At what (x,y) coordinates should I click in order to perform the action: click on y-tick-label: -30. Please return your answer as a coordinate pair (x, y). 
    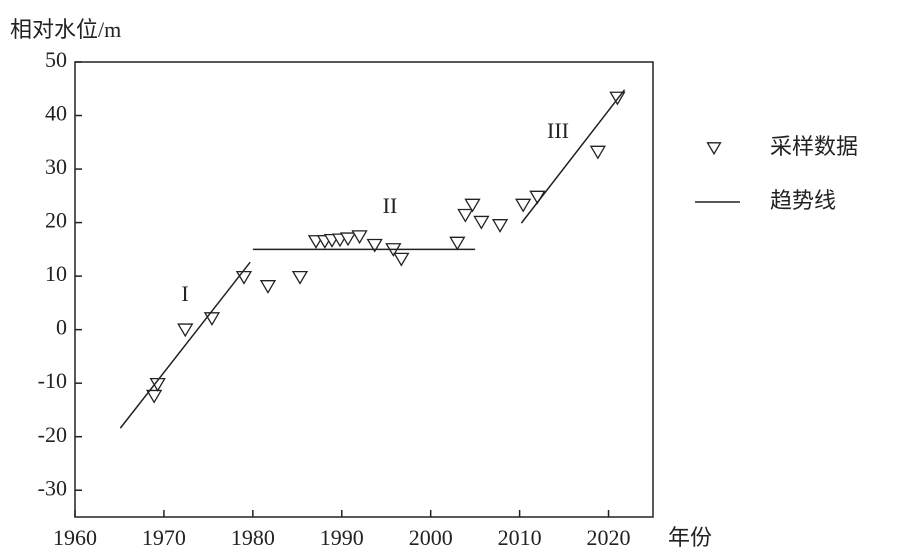
    Looking at the image, I should click on (52, 487).